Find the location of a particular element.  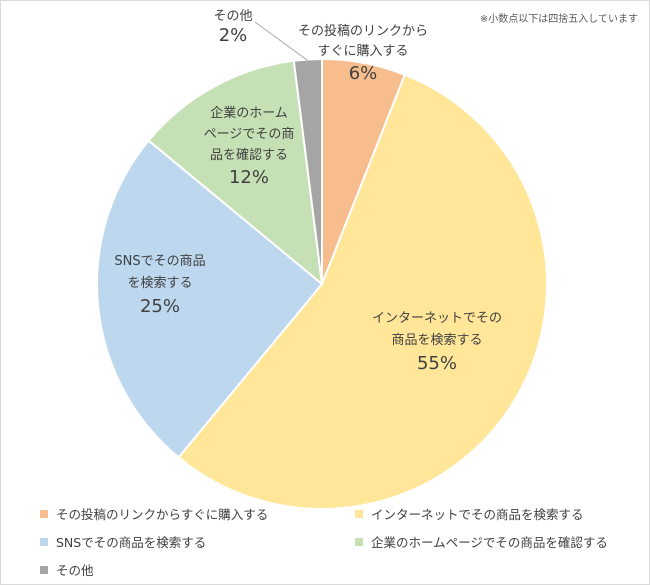

slice-value-label: 25% is located at coordinates (160, 306).